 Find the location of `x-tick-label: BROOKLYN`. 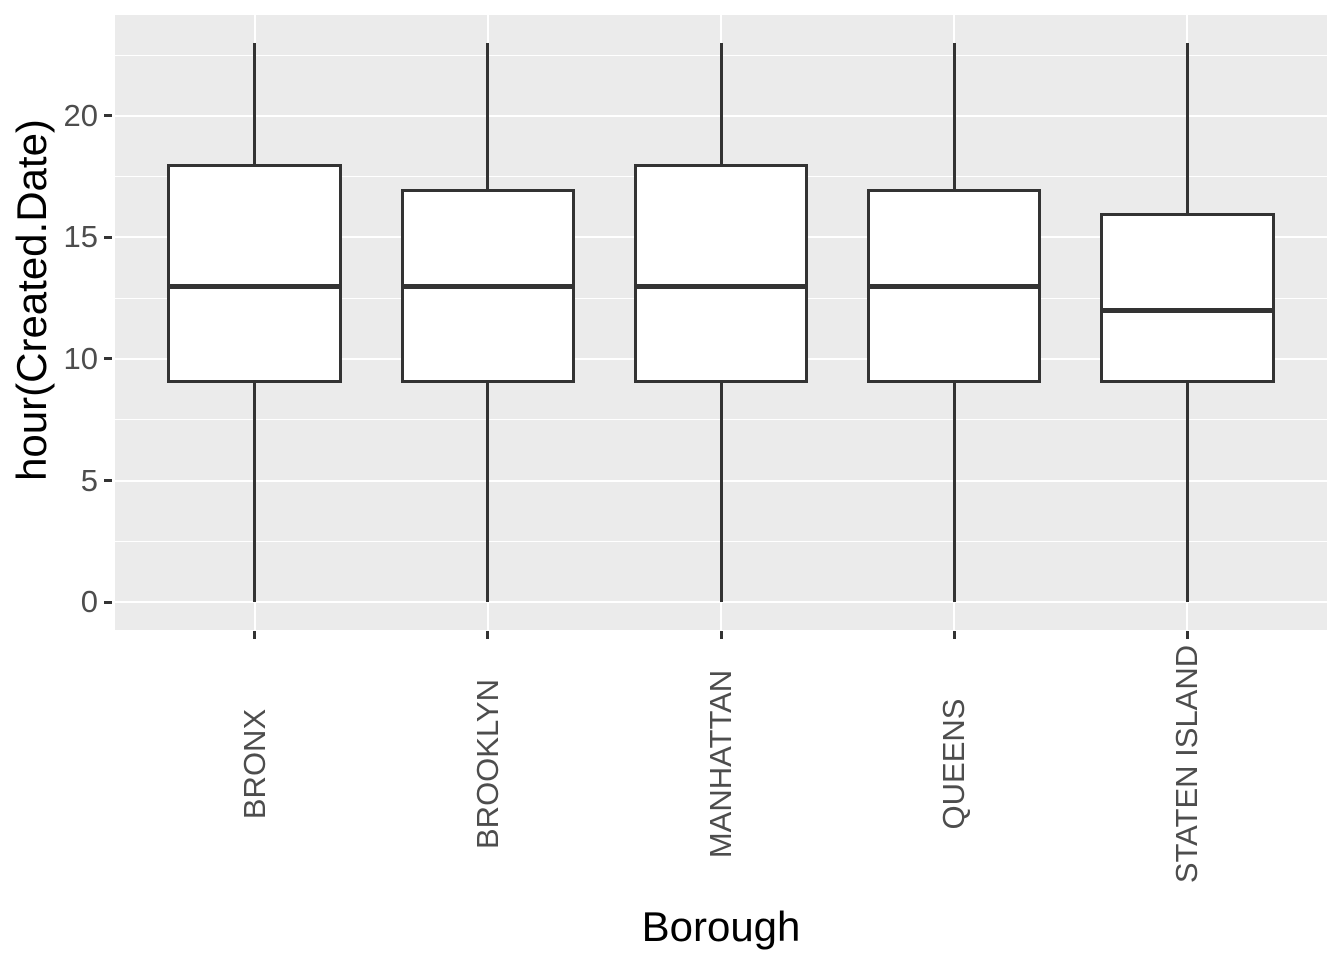

x-tick-label: BROOKLYN is located at coordinates (487, 764).